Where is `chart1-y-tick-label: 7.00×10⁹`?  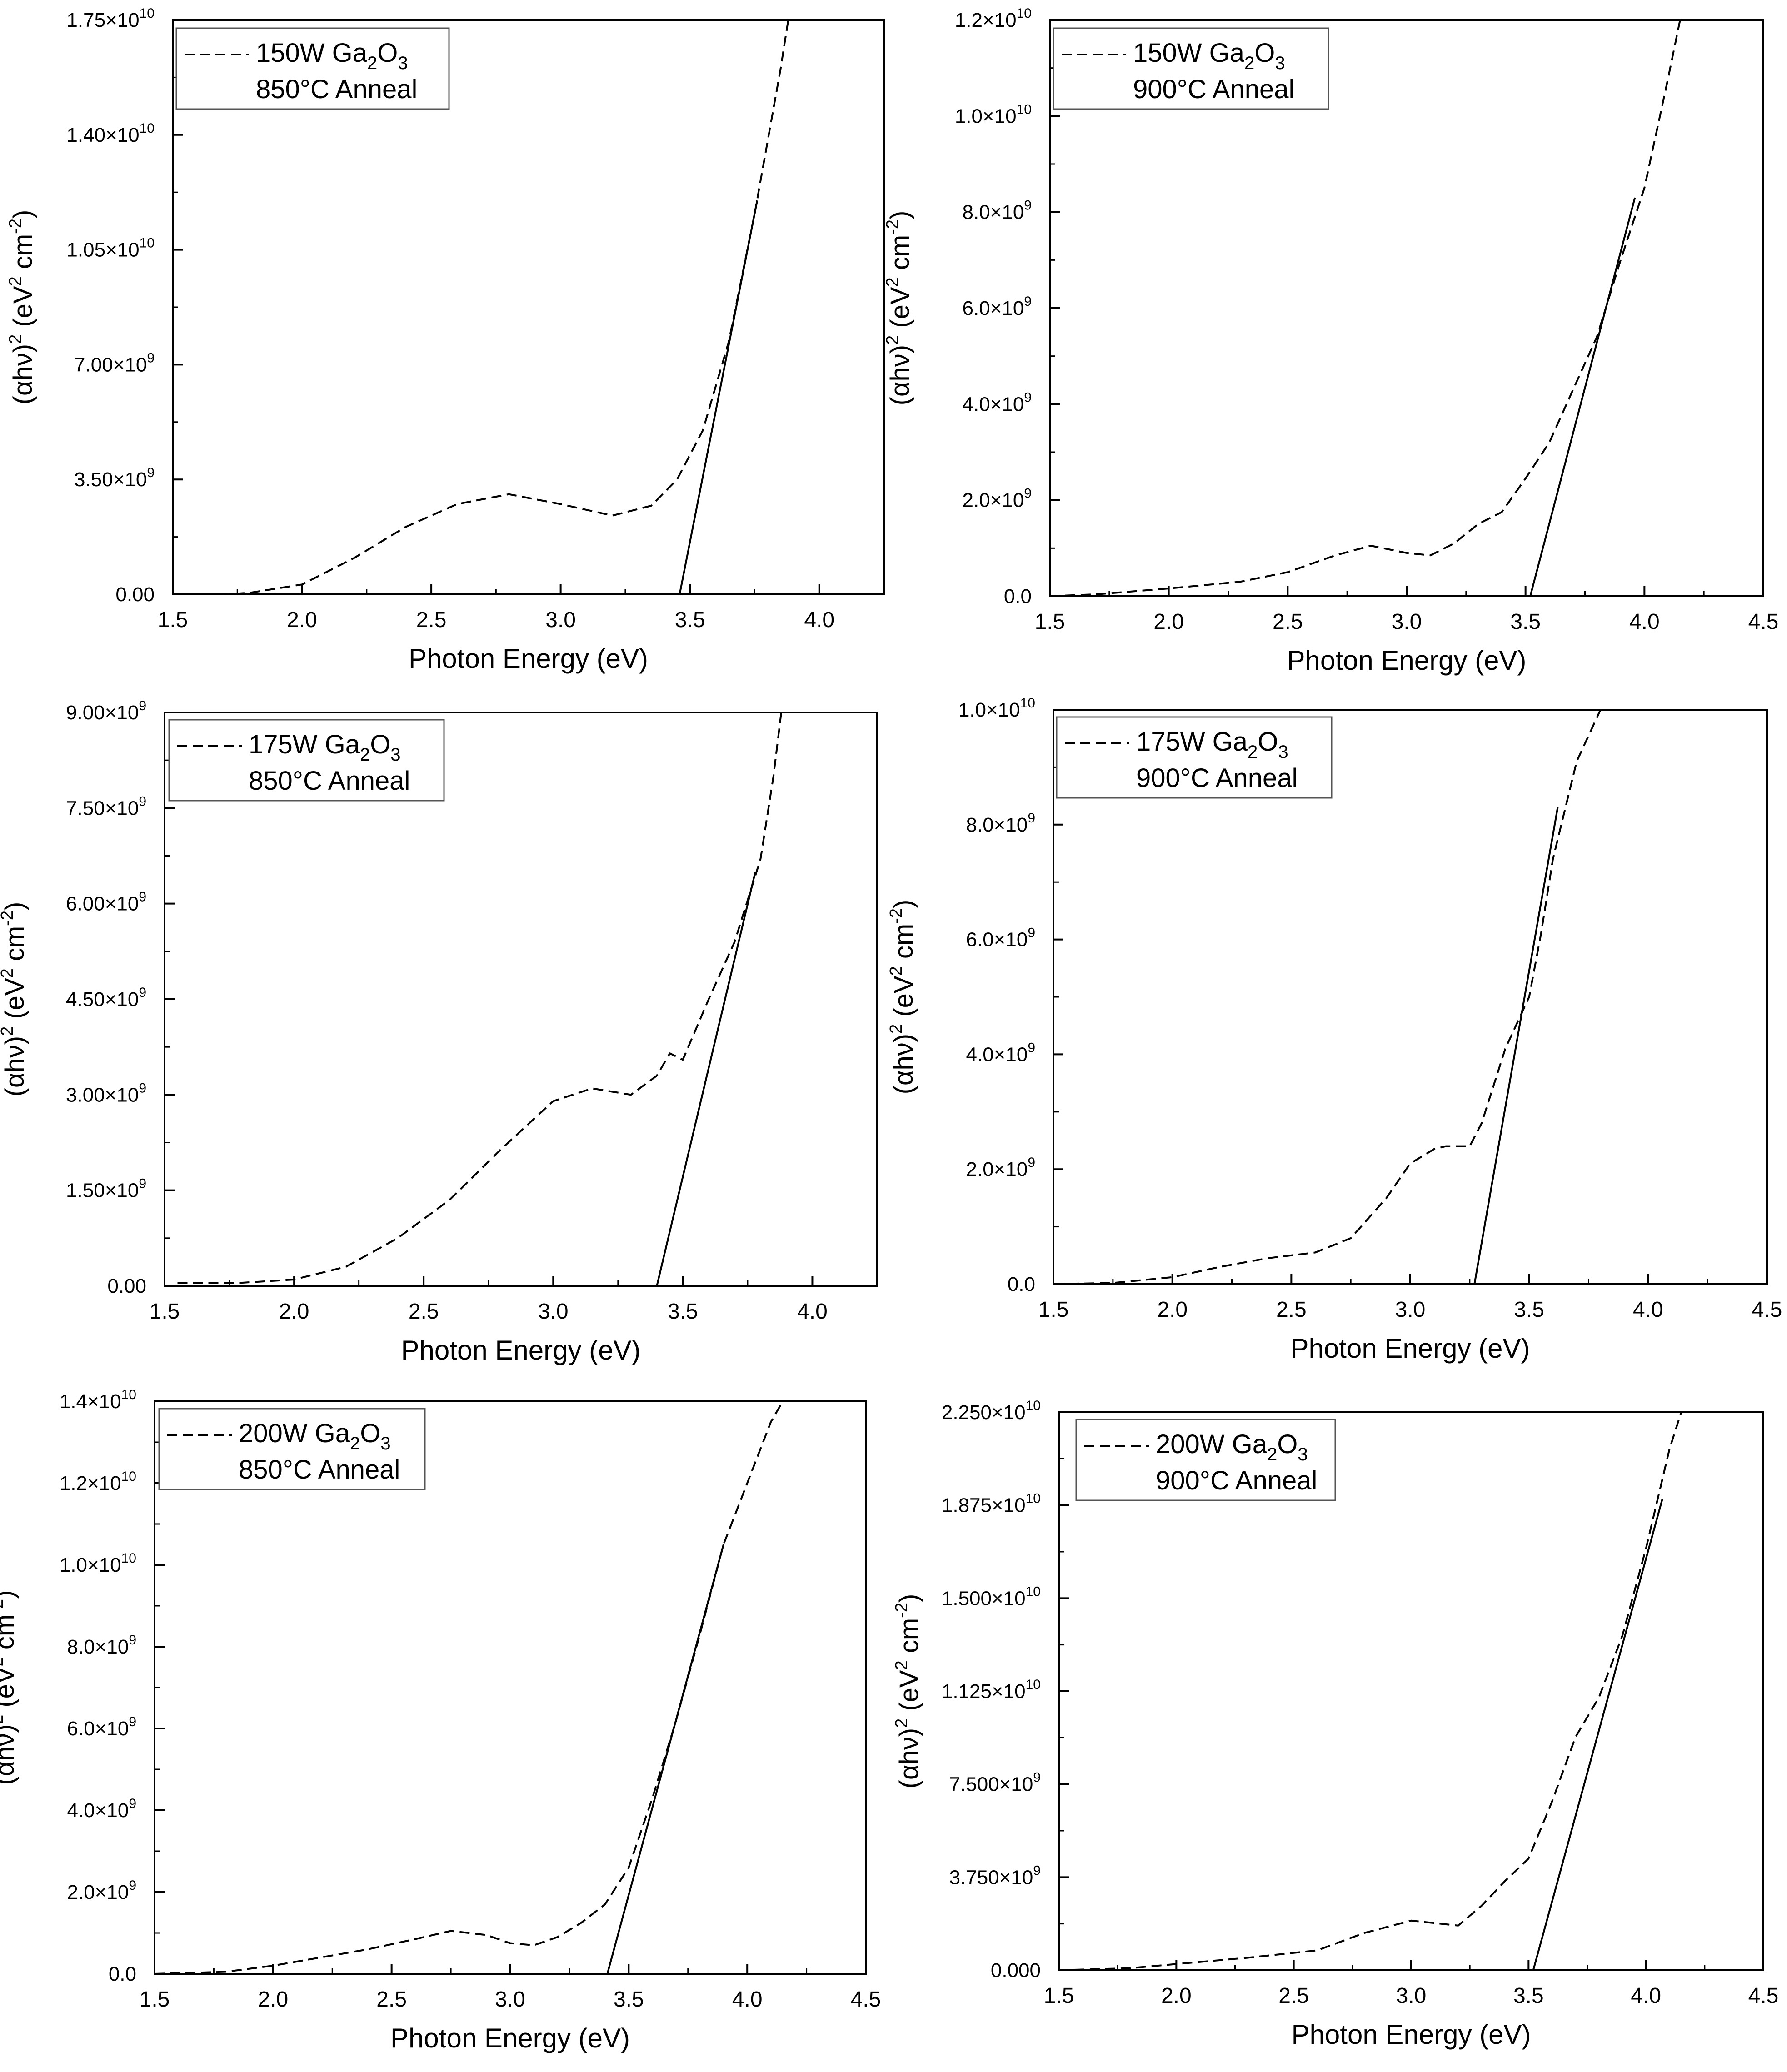
chart1-y-tick-label: 7.00×10⁹ is located at coordinates (114, 363).